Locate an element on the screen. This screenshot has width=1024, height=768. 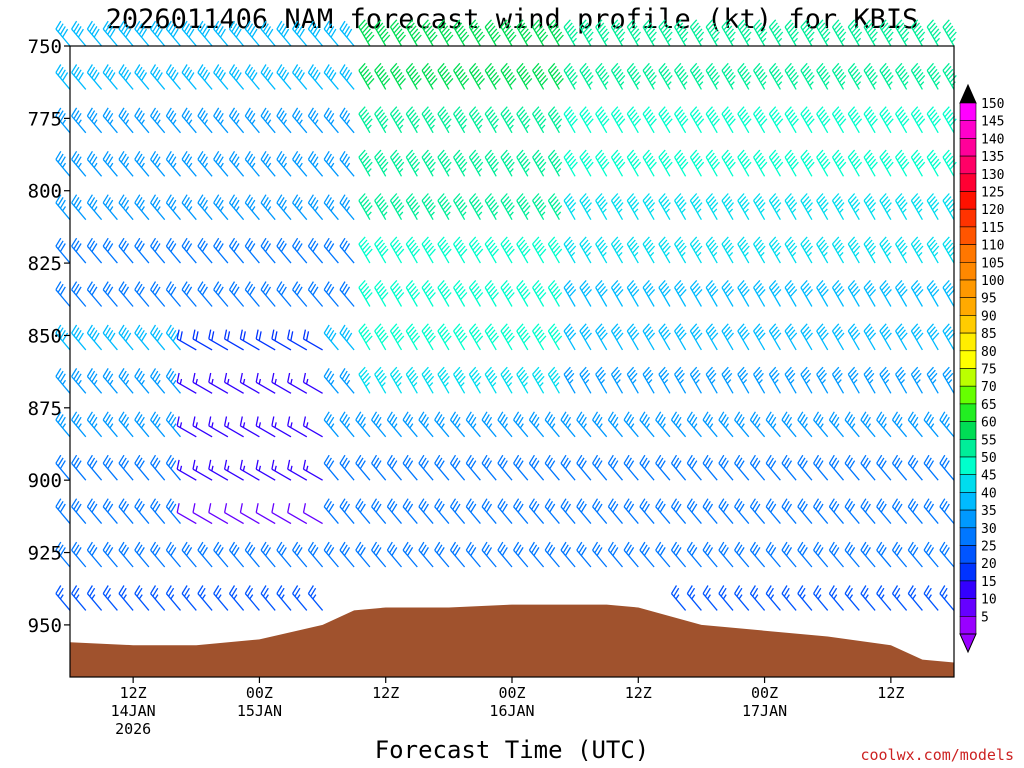
colorbar-top-arrow is located at coordinates (968, 93).